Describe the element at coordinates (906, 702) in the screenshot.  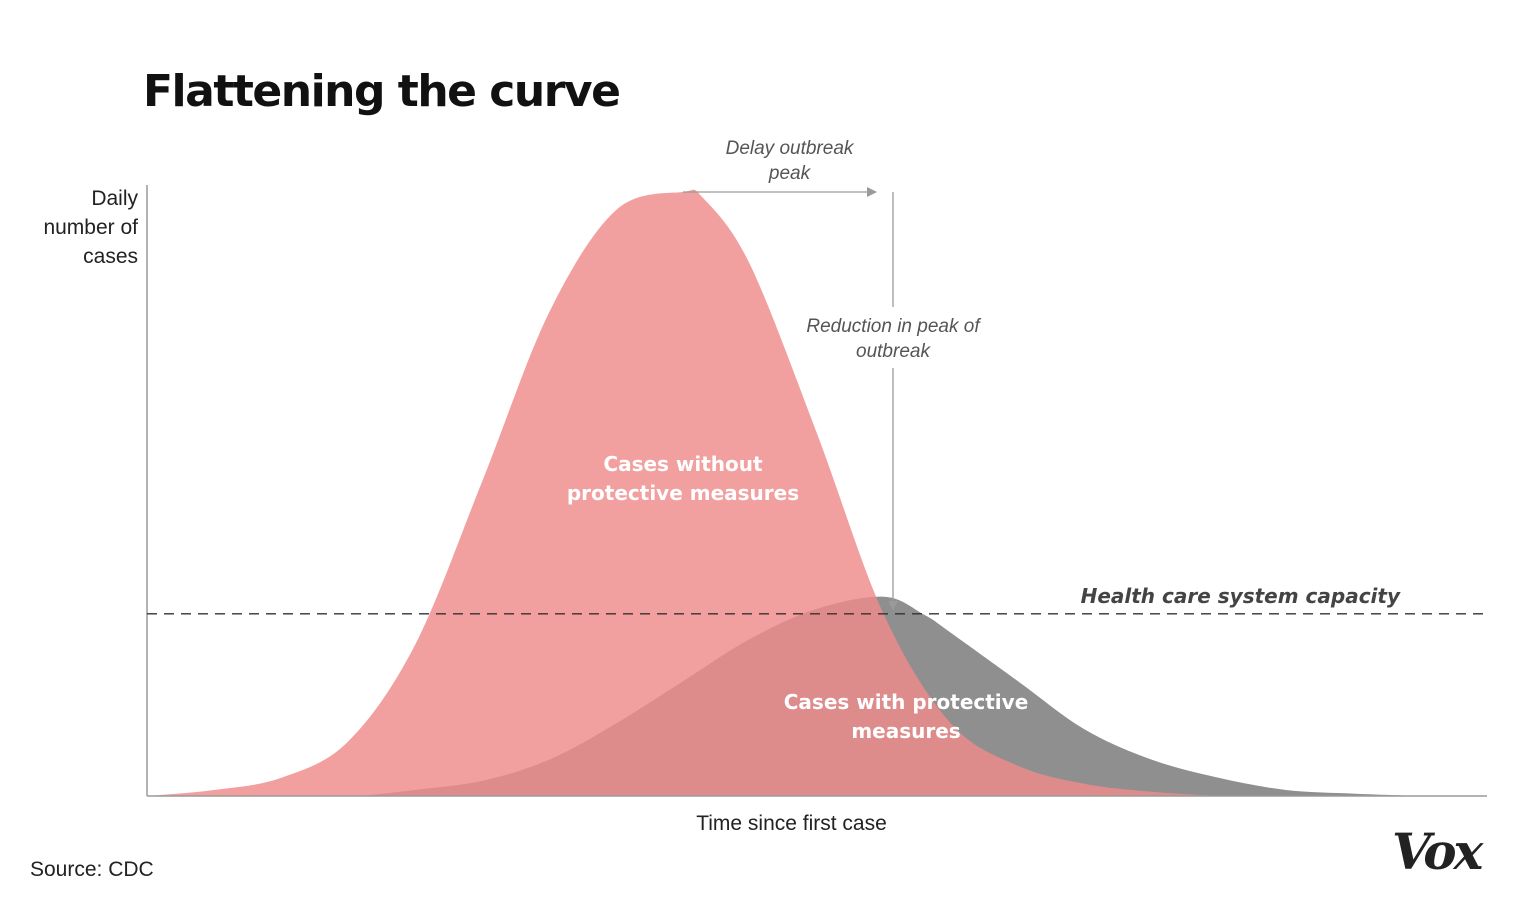
I see `series-with-measures-label: Cases with protective` at that location.